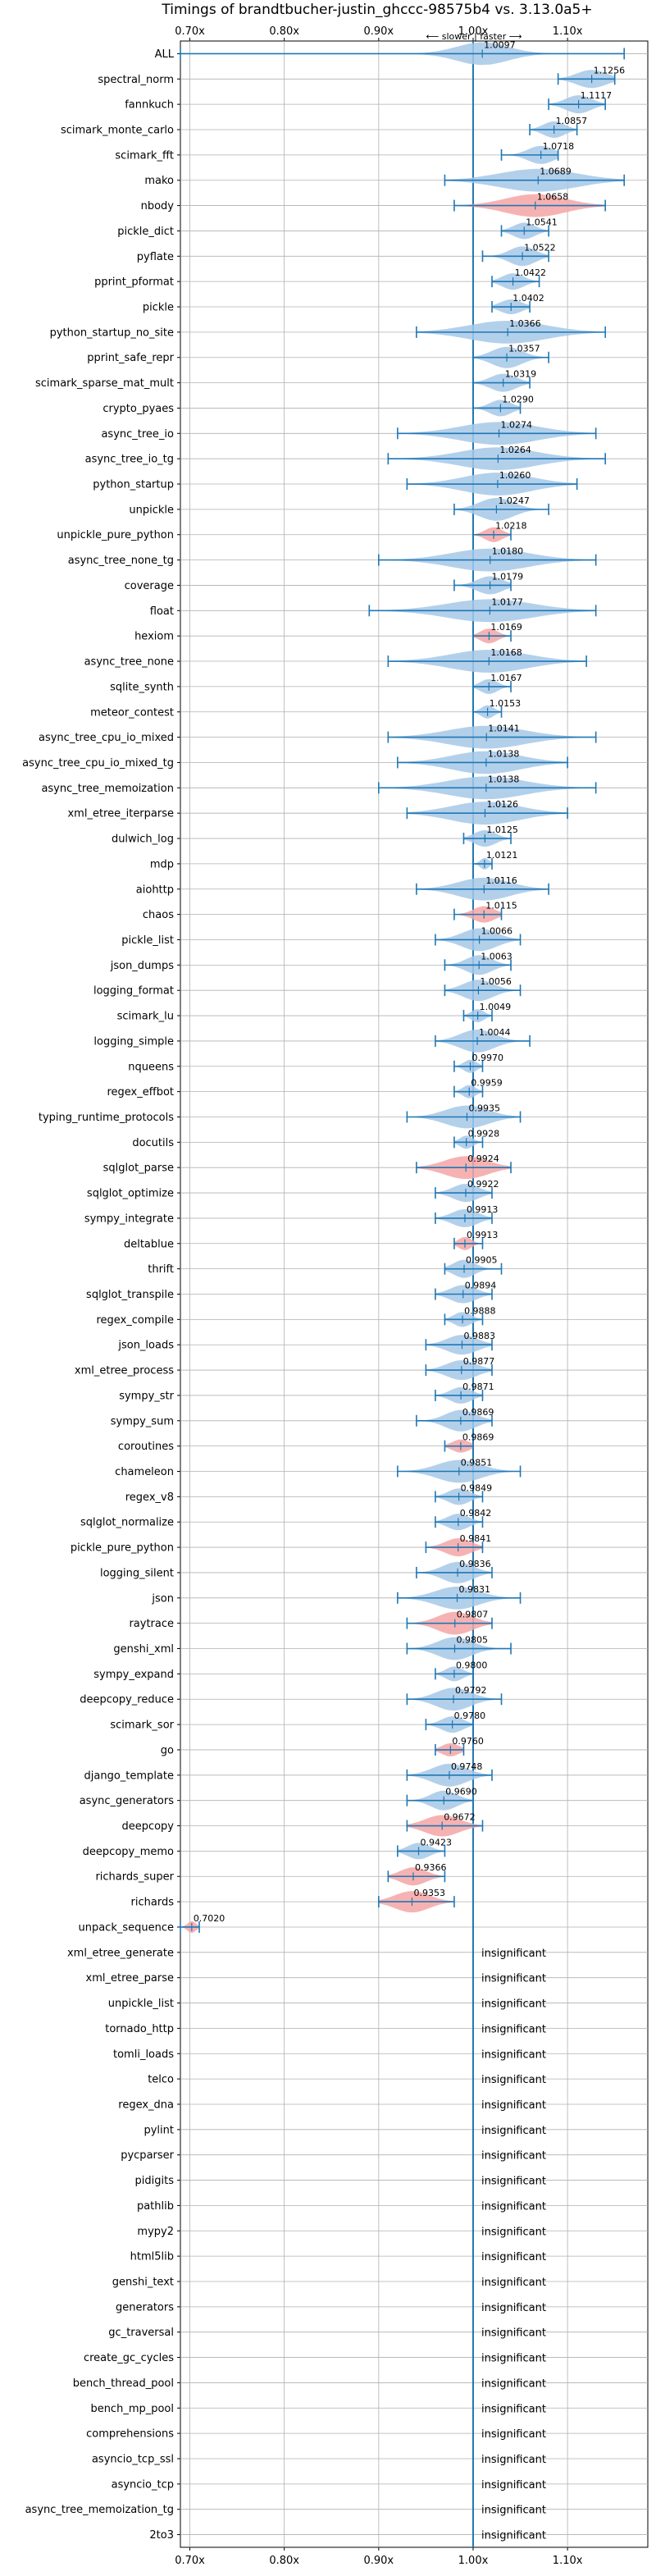  I want to click on benchmark-name: docutils, so click(153, 1143).